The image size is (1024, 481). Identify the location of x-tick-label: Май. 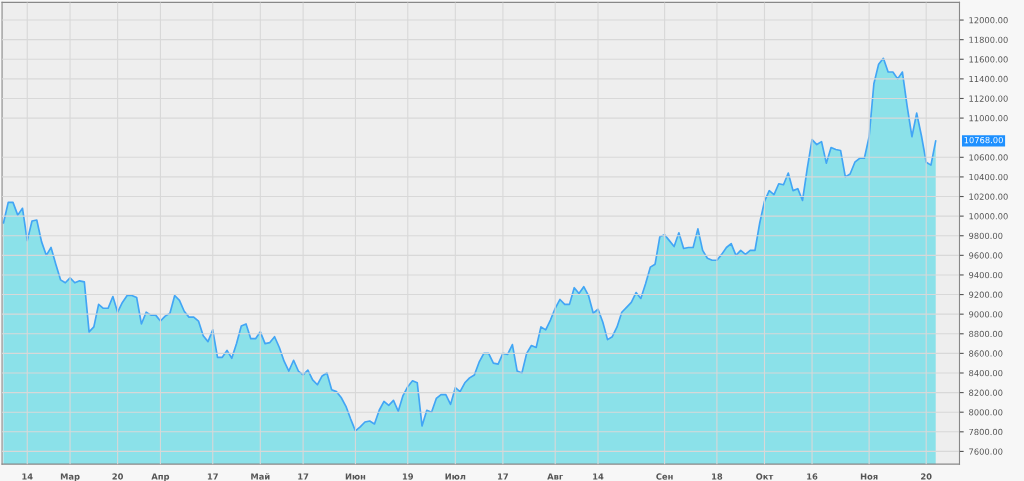
(260, 476).